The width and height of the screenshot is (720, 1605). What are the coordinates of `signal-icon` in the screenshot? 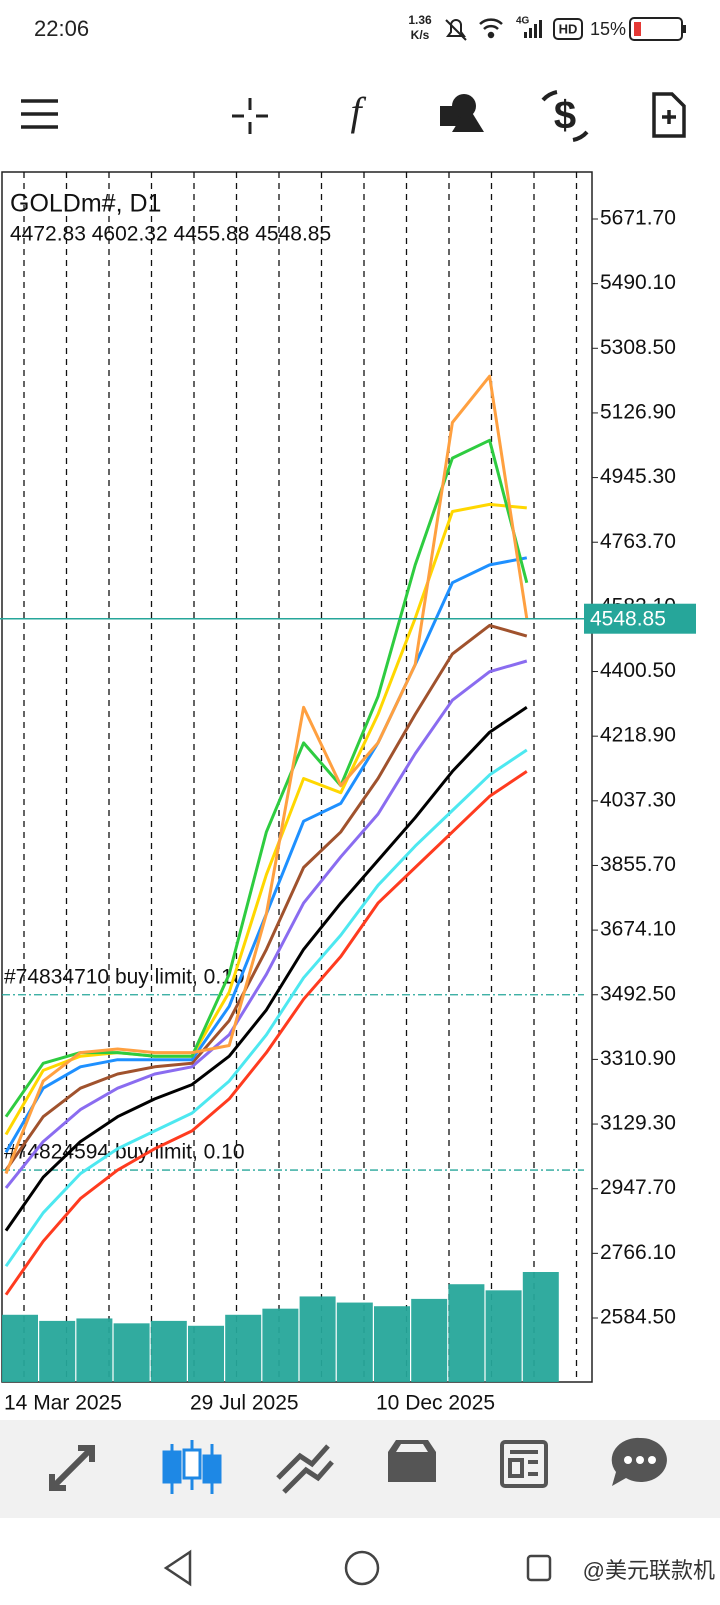 It's located at (533, 29).